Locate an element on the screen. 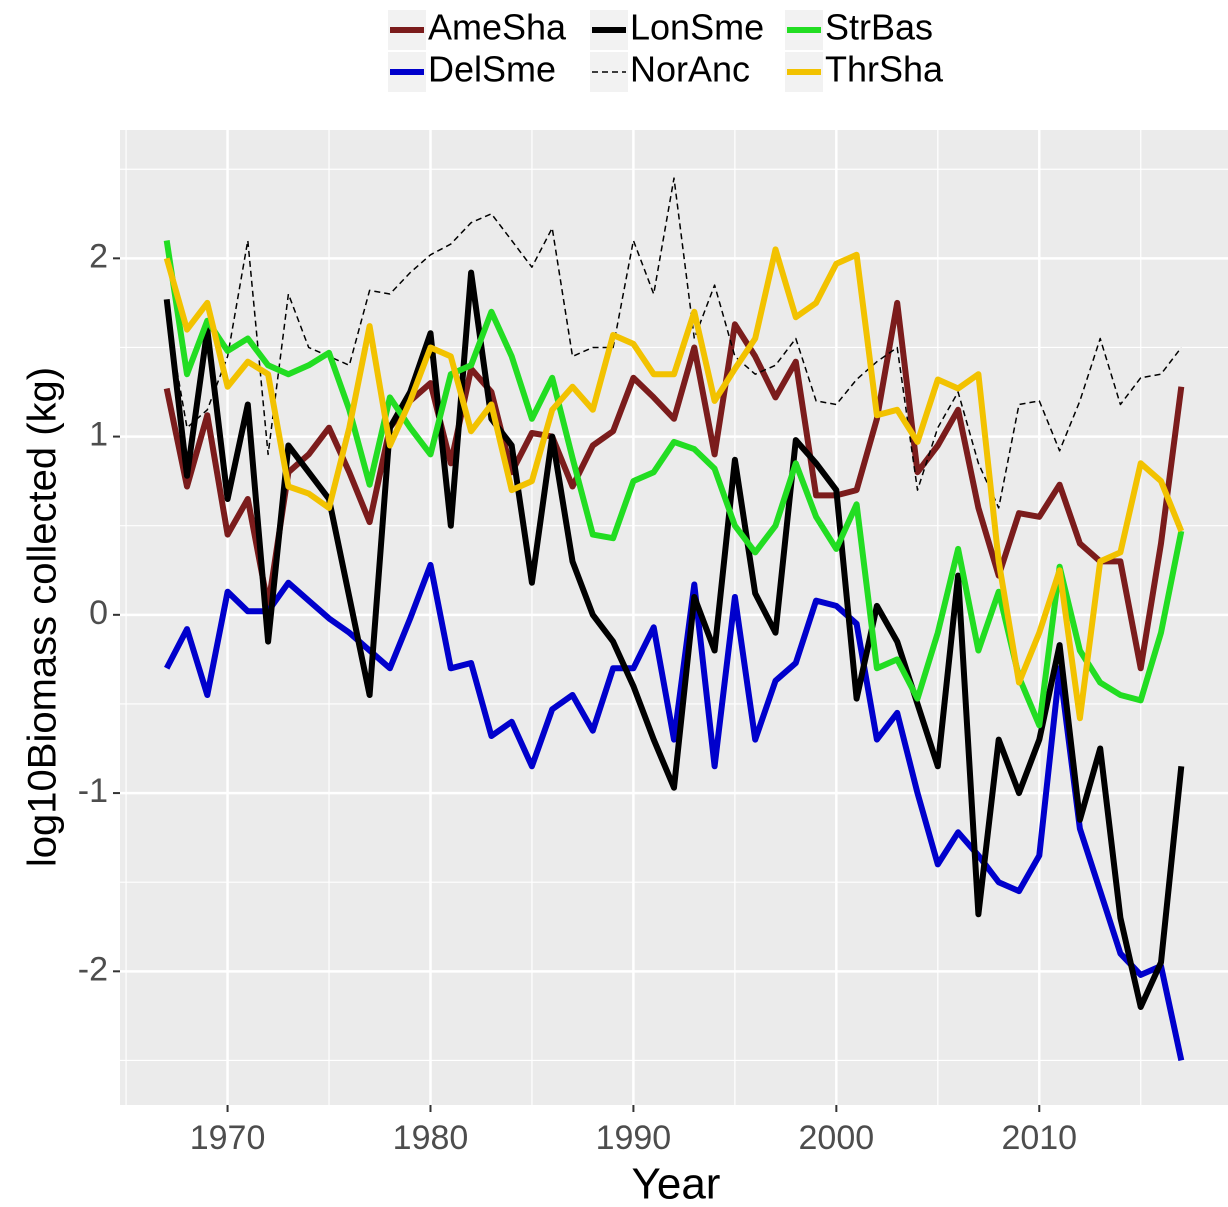 This screenshot has height=1207, width=1228. legend-label: ThrSha is located at coordinates (884, 69).